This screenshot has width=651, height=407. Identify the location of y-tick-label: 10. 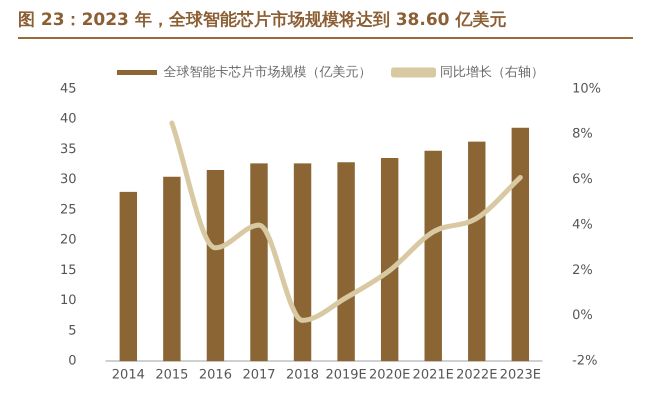
(68, 300).